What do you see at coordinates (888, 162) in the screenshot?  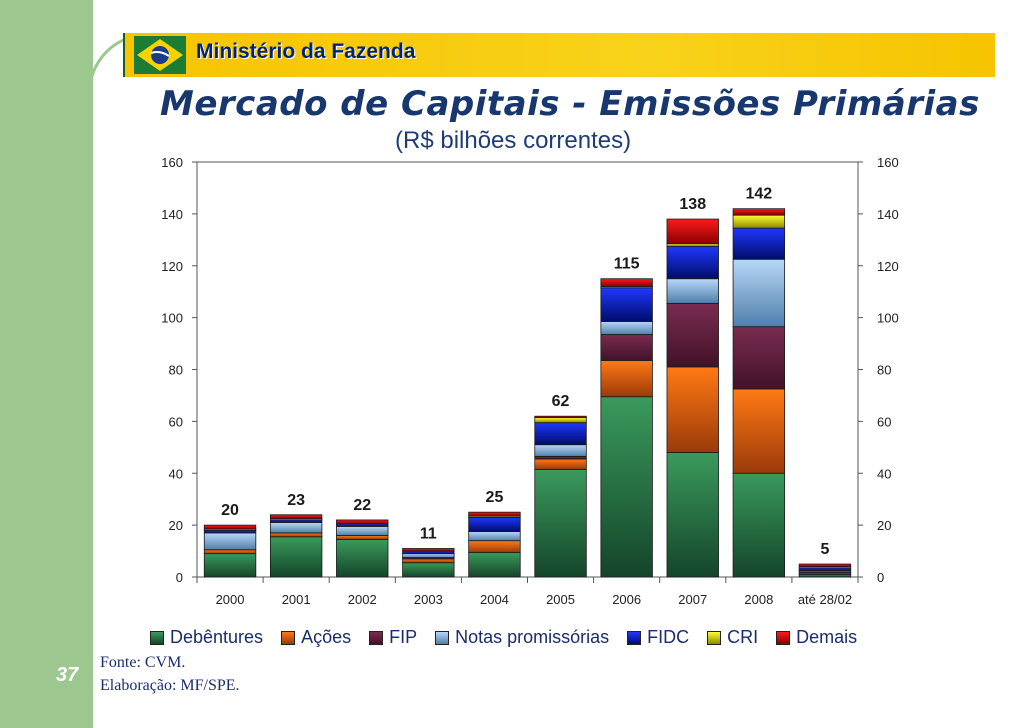 I see `y-tick-label-right: 160` at bounding box center [888, 162].